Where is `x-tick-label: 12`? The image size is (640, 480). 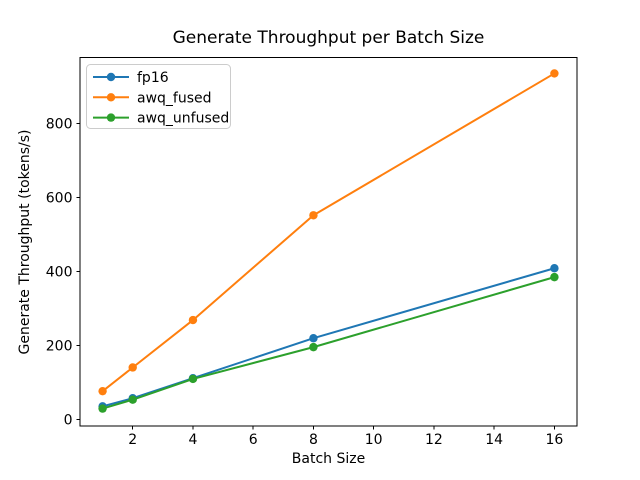 x-tick-label: 12 is located at coordinates (434, 440).